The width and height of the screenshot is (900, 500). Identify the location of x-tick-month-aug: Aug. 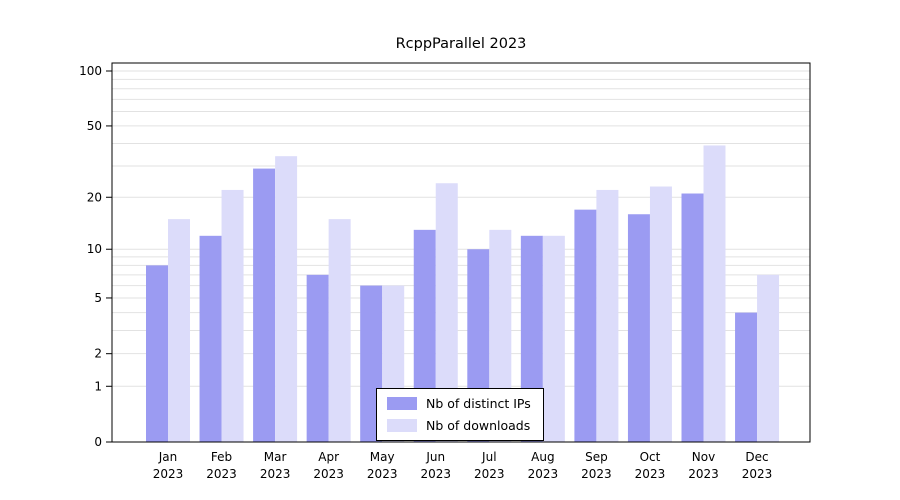
(542, 457).